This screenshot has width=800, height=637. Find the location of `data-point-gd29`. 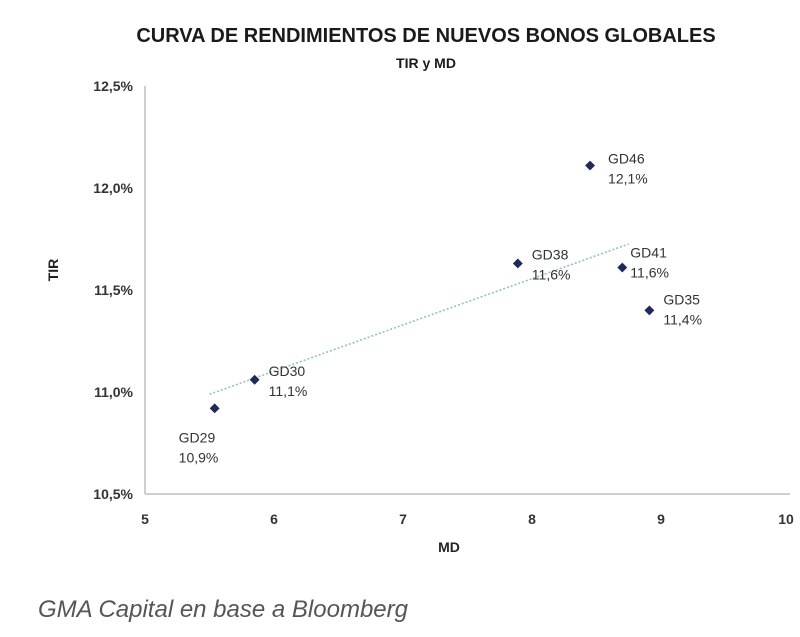

data-point-gd29 is located at coordinates (214, 408).